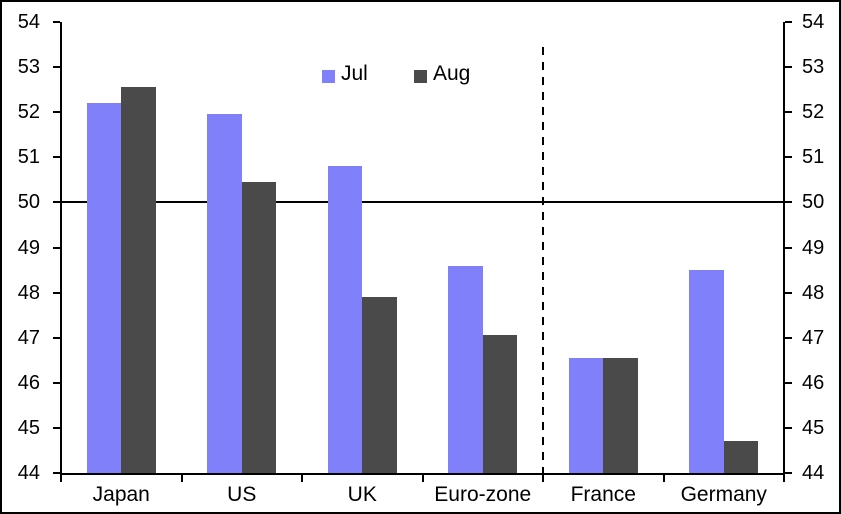 This screenshot has width=841, height=514. I want to click on bar-jul-us, so click(224, 293).